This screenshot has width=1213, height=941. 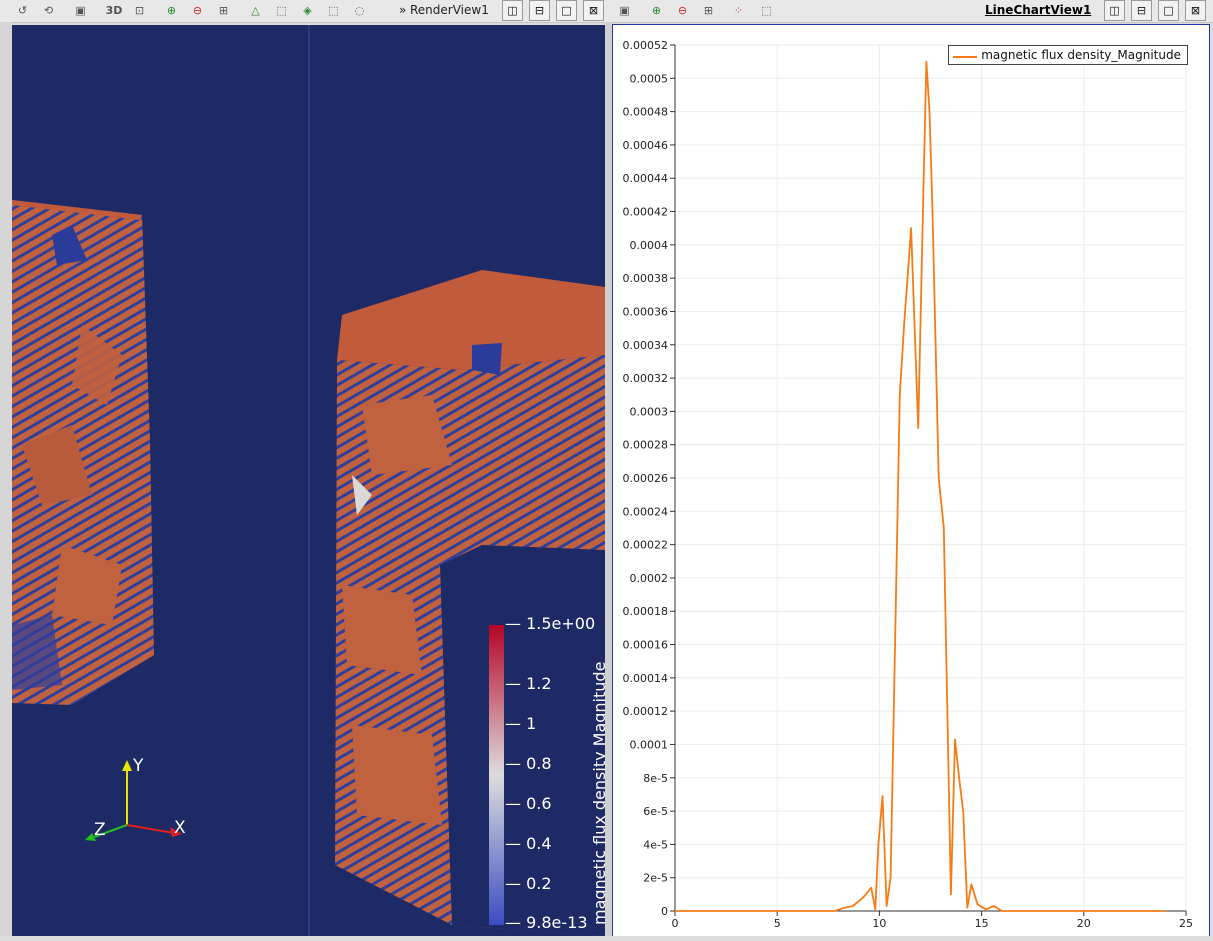 What do you see at coordinates (879, 923) in the screenshot?
I see `x-tick-label: 10` at bounding box center [879, 923].